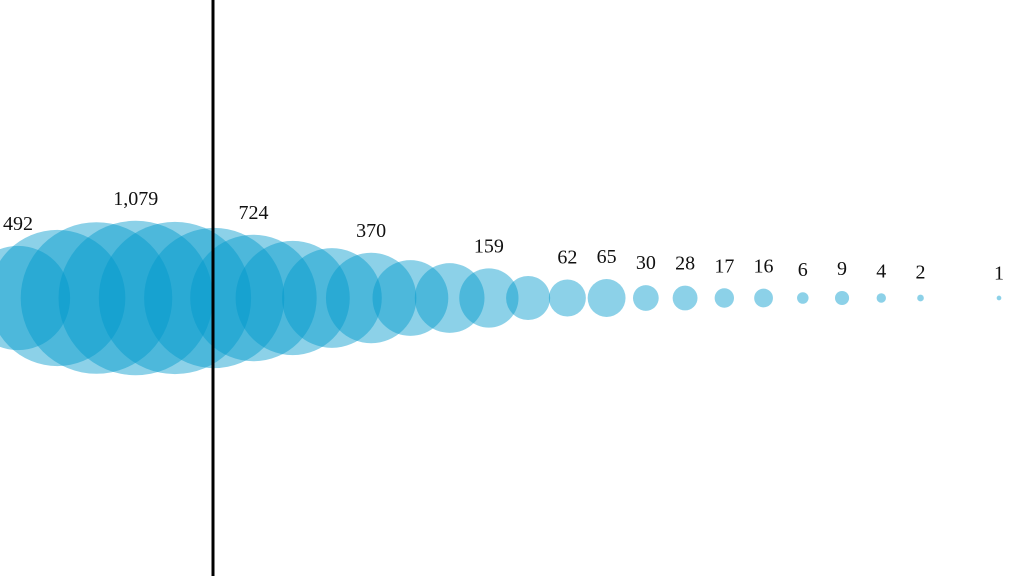 The height and width of the screenshot is (576, 1024). Describe the element at coordinates (724, 266) in the screenshot. I see `bubble-label: 17` at that location.